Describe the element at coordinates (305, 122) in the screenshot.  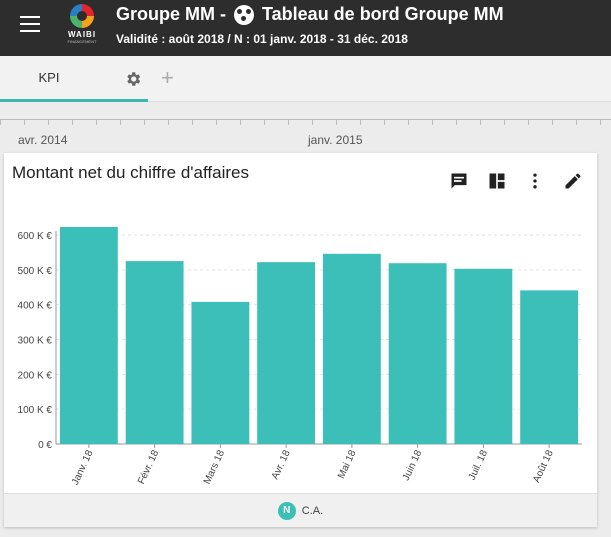
I see `timeline-ticks` at that location.